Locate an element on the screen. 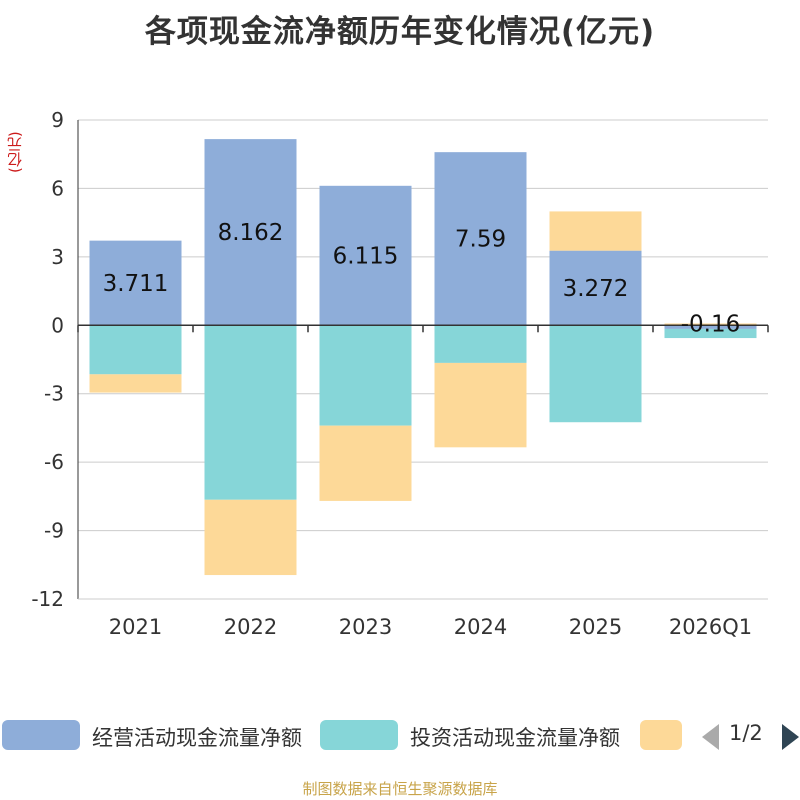 This screenshot has width=800, height=800. bar-series1-2021 is located at coordinates (135, 350).